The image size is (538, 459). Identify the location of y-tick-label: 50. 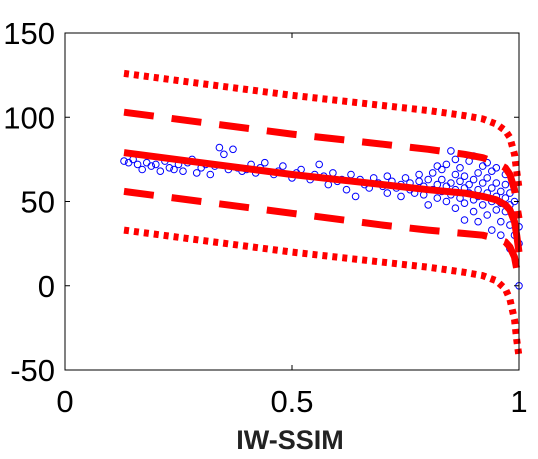
(38, 202).